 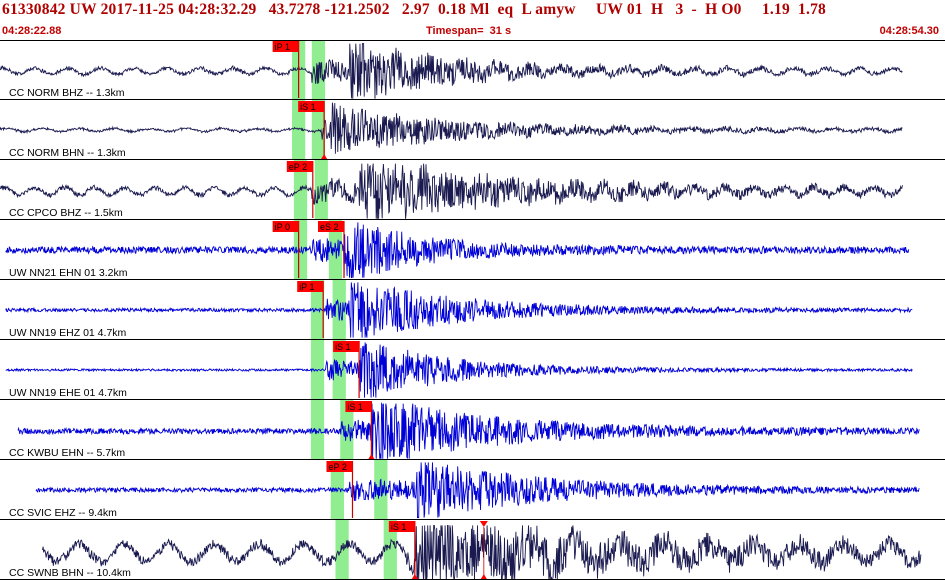 I want to click on phase-pick: iP 0, so click(x=286, y=249).